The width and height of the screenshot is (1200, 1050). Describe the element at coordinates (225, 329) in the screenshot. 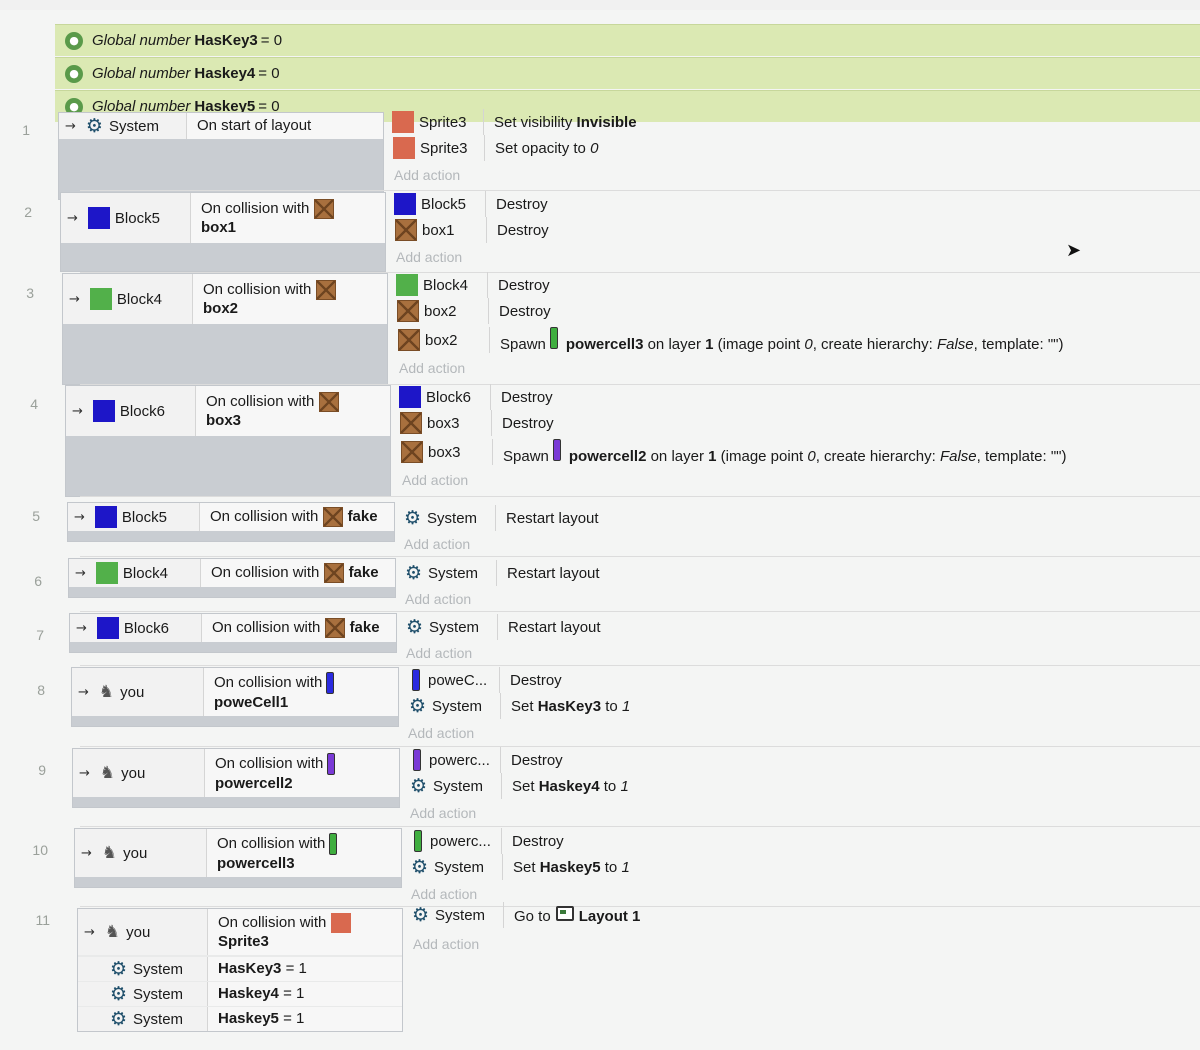

I see `event-3-conditions: → Block4 On collision with box2` at that location.